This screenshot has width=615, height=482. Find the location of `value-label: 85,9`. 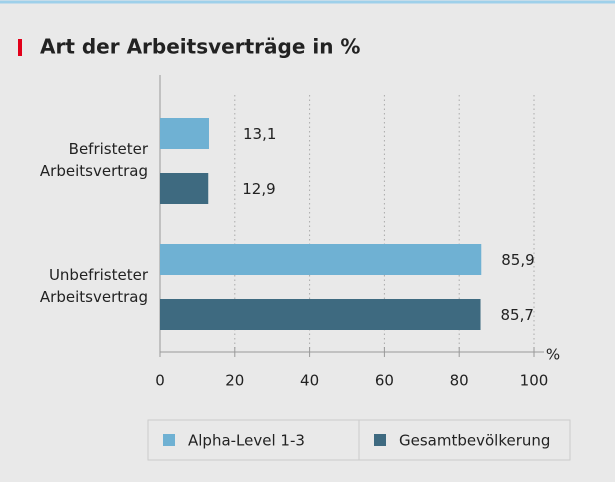

value-label: 85,9 is located at coordinates (517, 260).